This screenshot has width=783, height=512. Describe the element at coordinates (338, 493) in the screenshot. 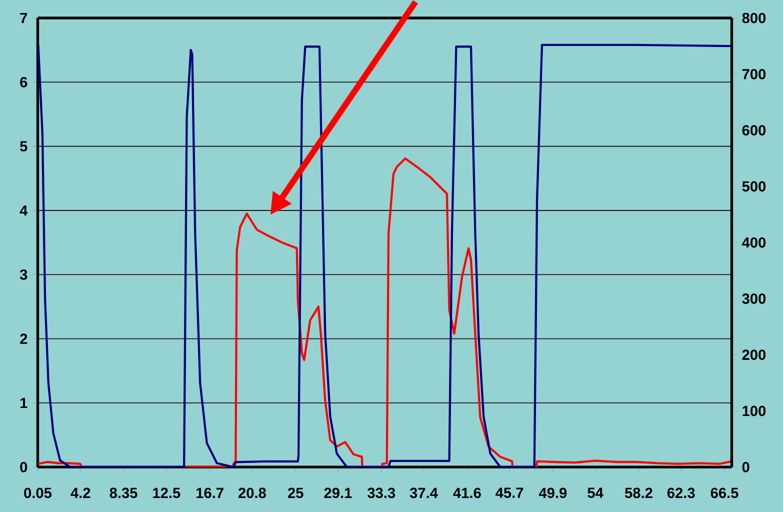

I see `x-tick-label: 29.1` at that location.